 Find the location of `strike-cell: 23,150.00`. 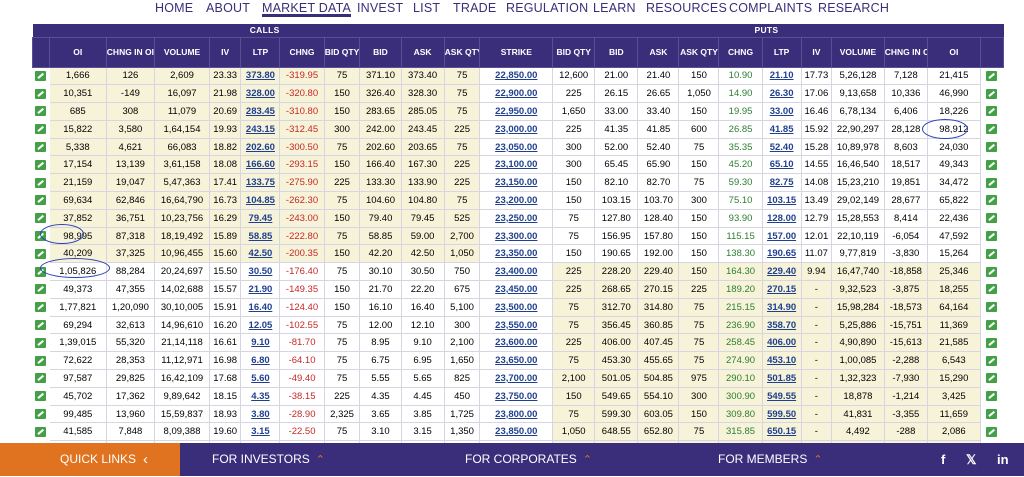

strike-cell: 23,150.00 is located at coordinates (516, 183).